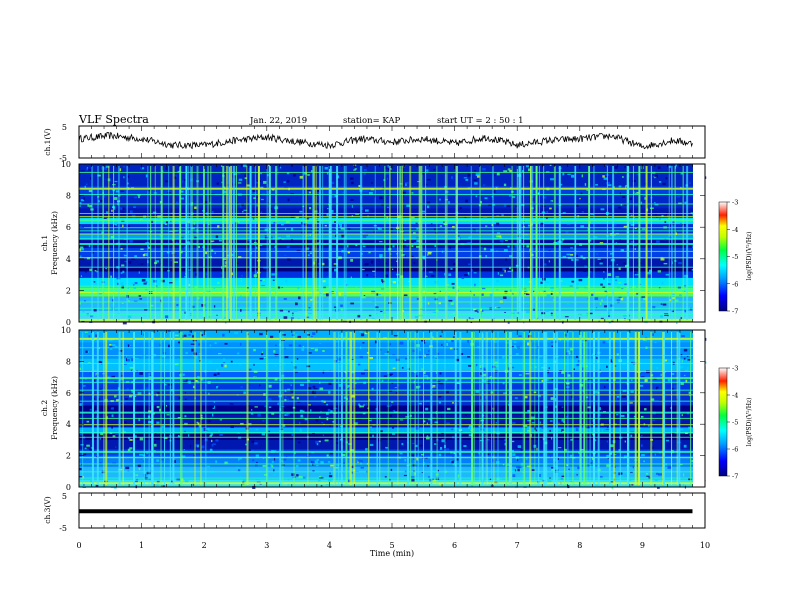 The image size is (792, 612). I want to click on ch1-waveform-ylabel: ch.1(V), so click(47, 142).